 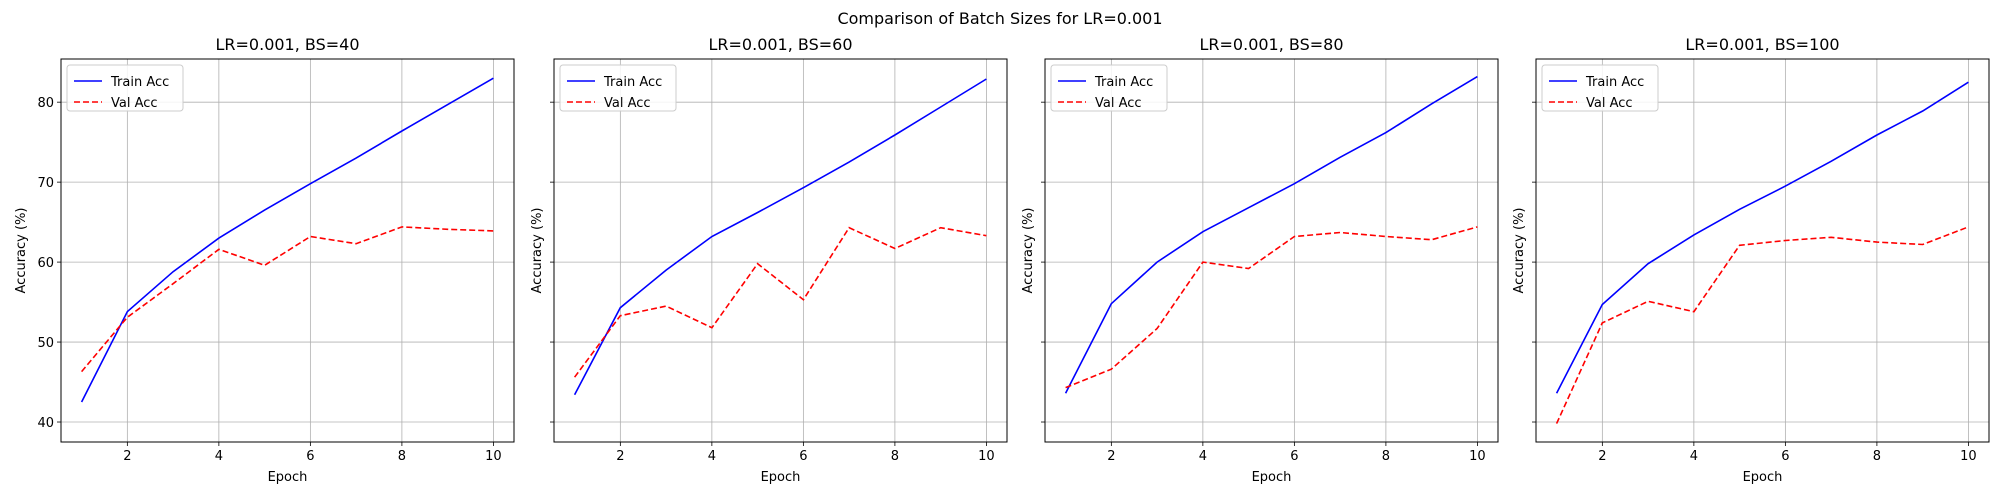 I want to click on subplot-title: LR=0.001, BS=40, so click(x=287, y=44).